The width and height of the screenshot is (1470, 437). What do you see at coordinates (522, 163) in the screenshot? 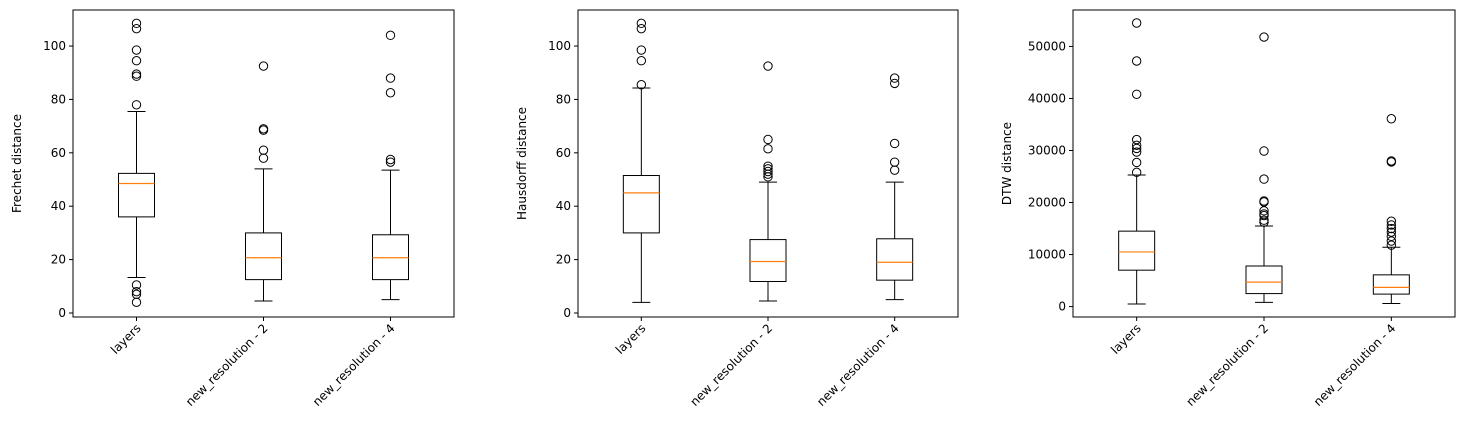
I see `y-axis-label: Hausdorff distance` at bounding box center [522, 163].